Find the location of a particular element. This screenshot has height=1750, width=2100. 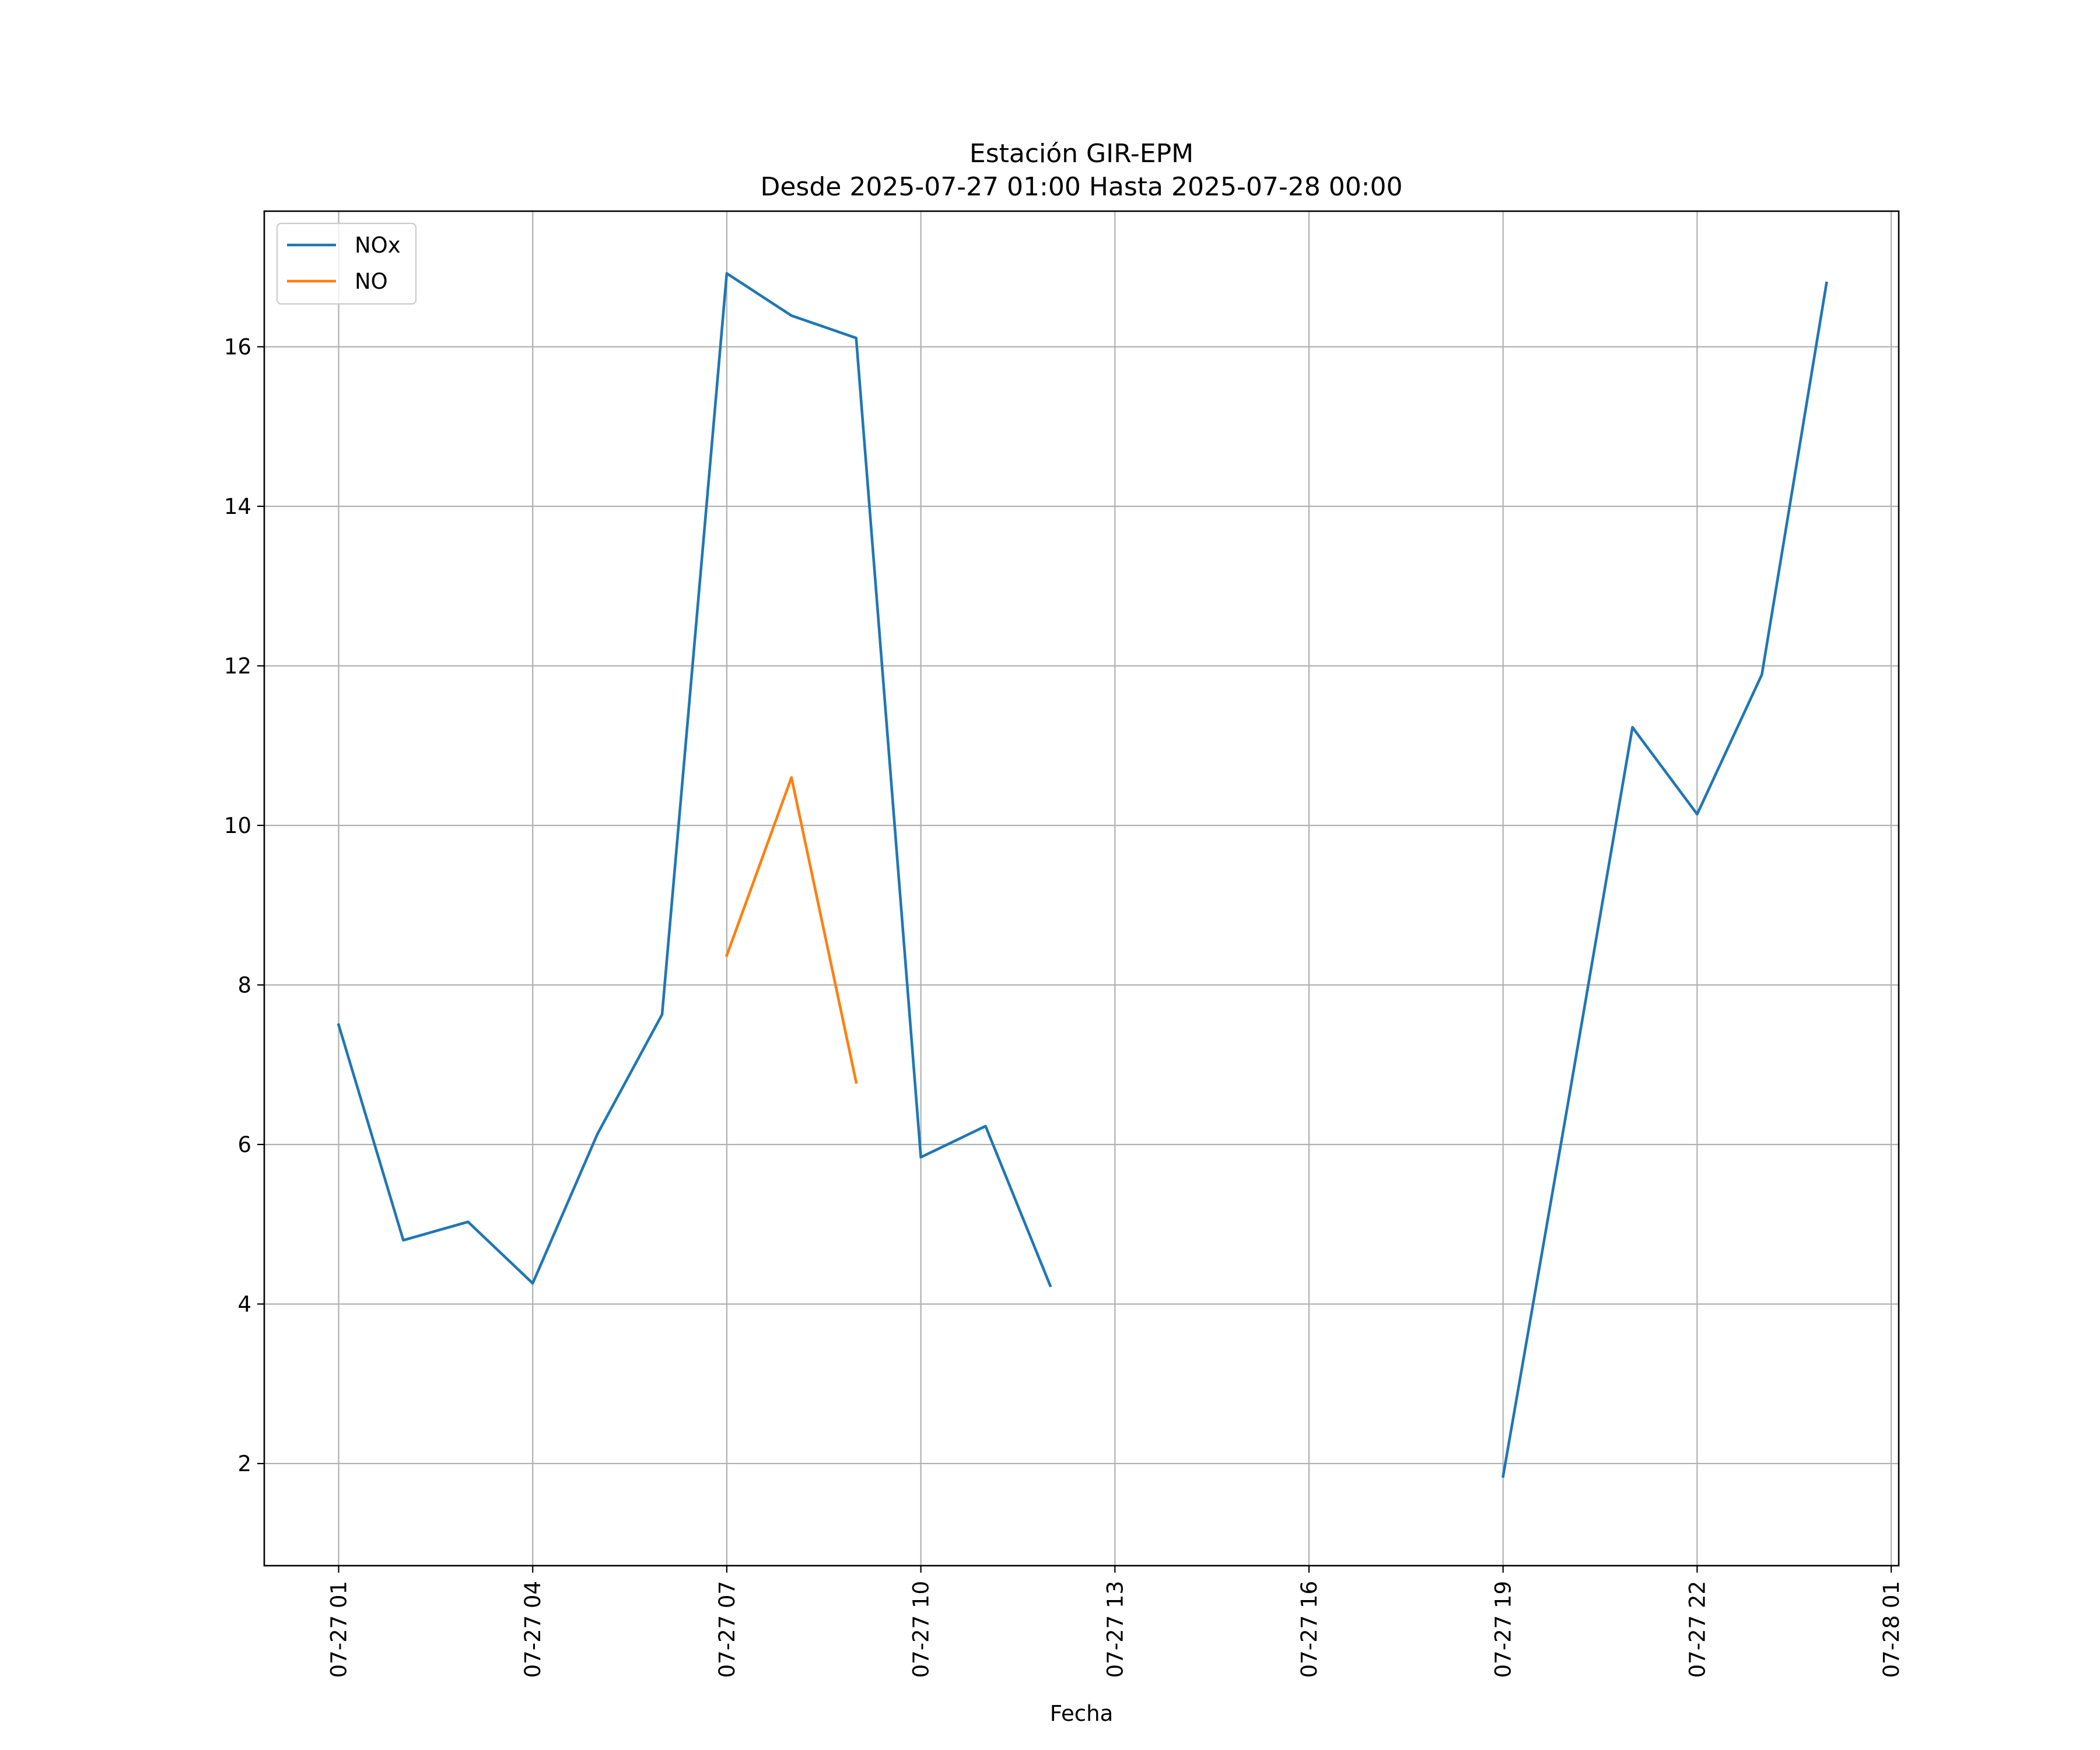

legend-box is located at coordinates (346, 263).